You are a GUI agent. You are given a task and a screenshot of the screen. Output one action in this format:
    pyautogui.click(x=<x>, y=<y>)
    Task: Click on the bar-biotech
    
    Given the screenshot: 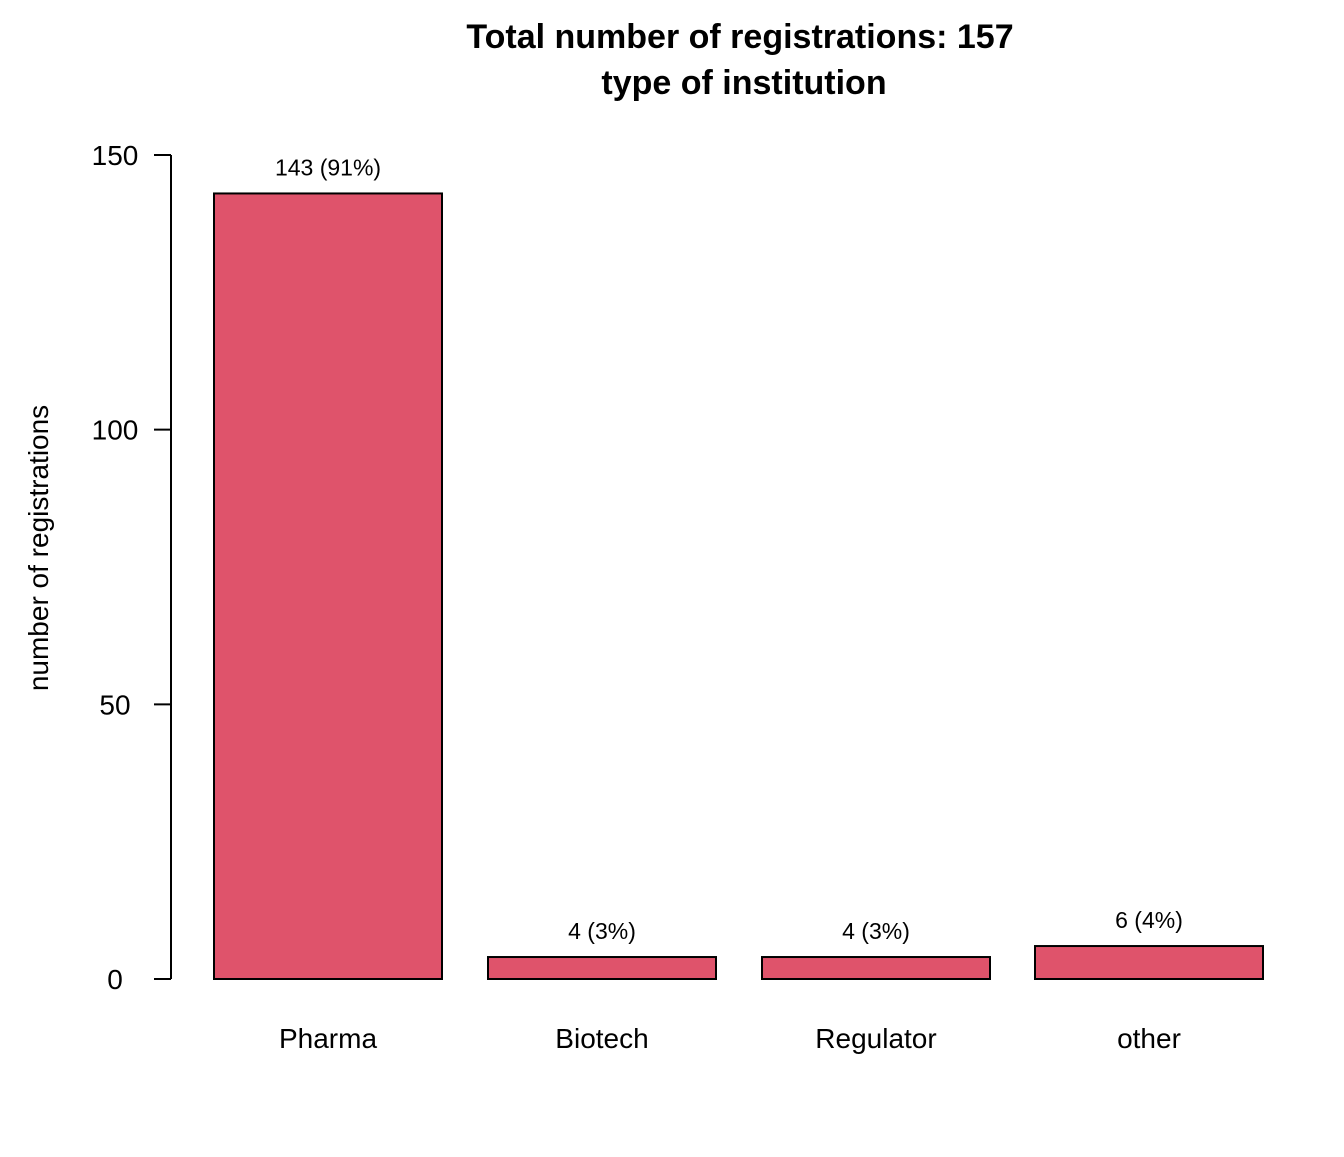 What is the action you would take?
    pyautogui.click(x=602, y=968)
    